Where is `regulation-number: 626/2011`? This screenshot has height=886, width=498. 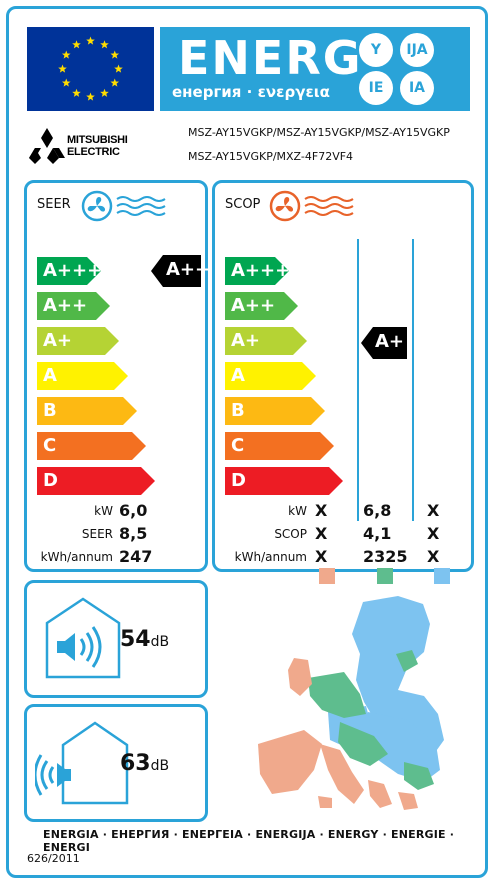 regulation-number: 626/2011 is located at coordinates (53, 858).